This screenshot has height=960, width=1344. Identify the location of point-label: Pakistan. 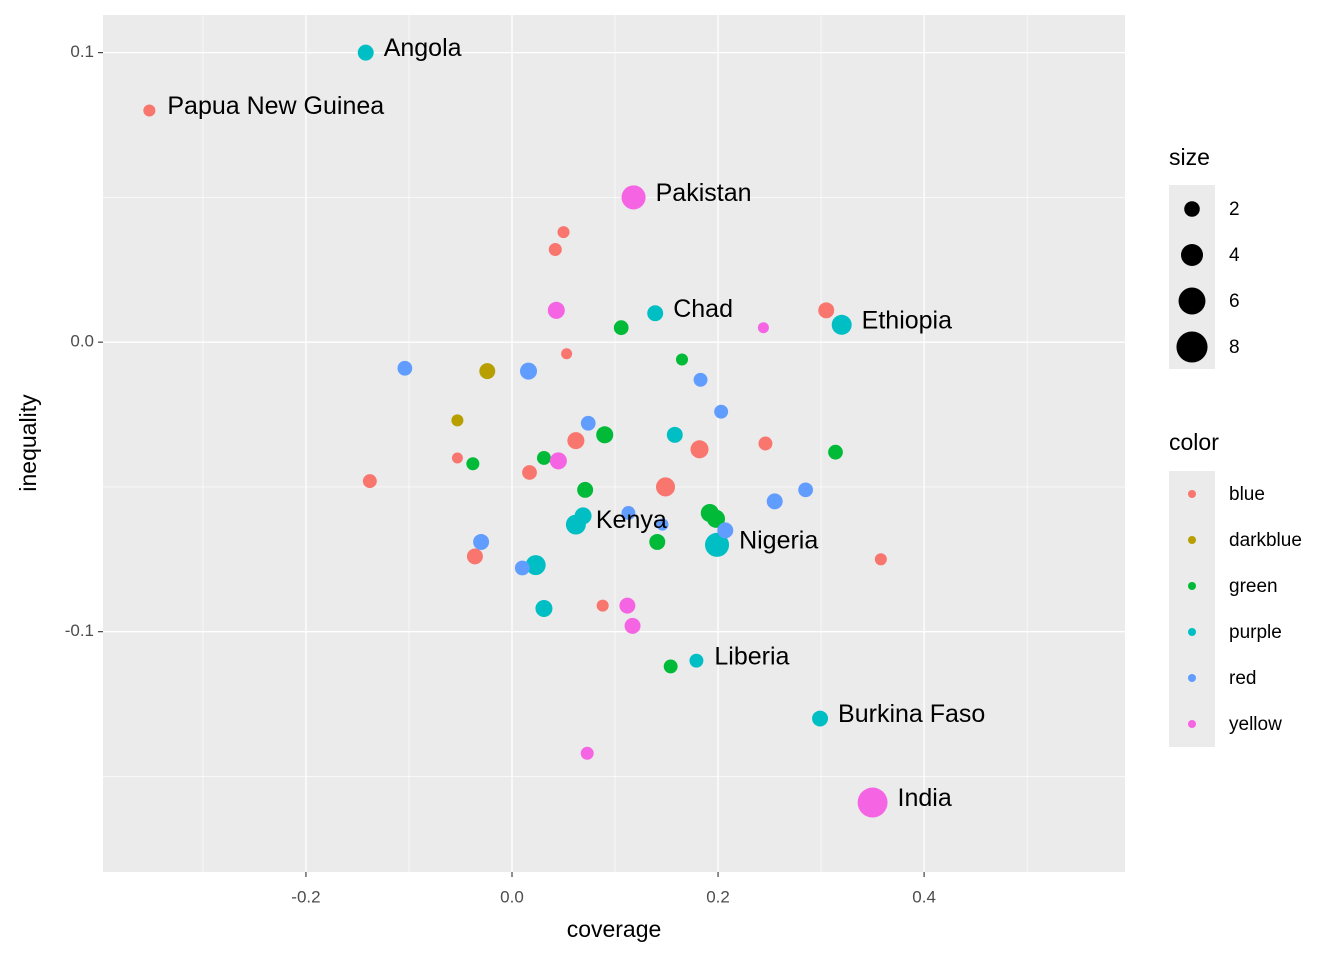
(704, 193).